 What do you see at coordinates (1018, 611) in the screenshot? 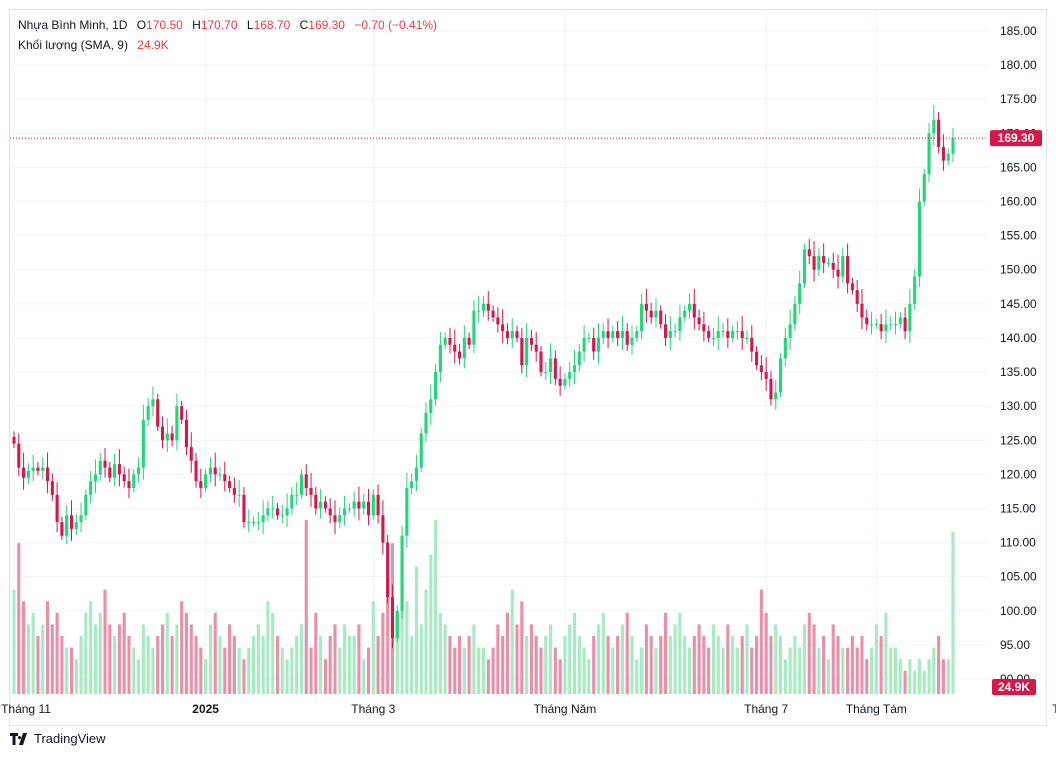
I see `price-tick-label: 100.00` at bounding box center [1018, 611].